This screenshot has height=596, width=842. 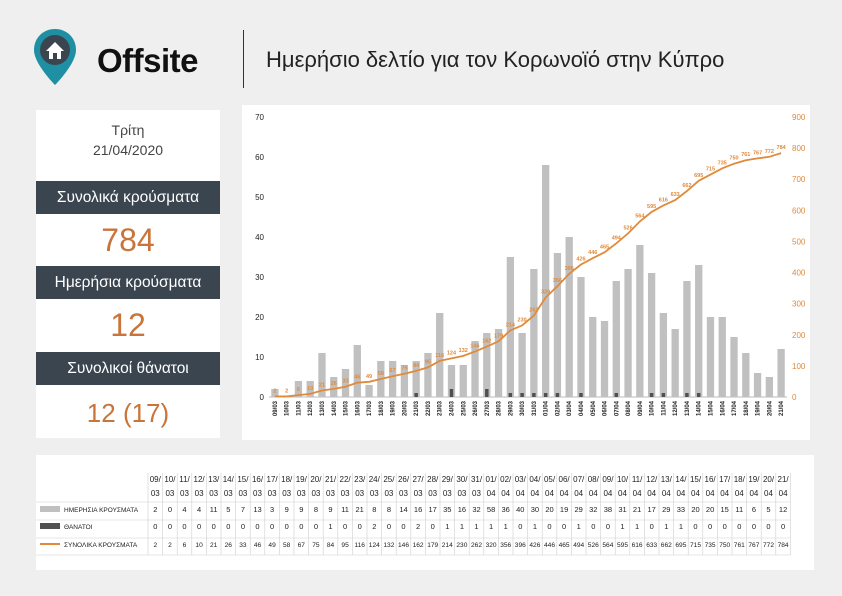 What do you see at coordinates (298, 390) in the screenshot?
I see `total-cases-data-label: 6` at bounding box center [298, 390].